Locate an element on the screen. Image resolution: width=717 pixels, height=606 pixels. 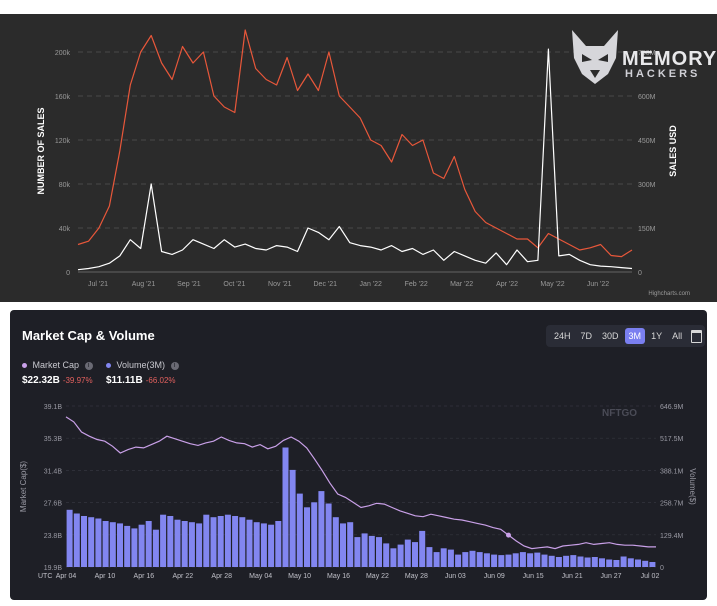
volume-dot is located at coordinates (108, 366).